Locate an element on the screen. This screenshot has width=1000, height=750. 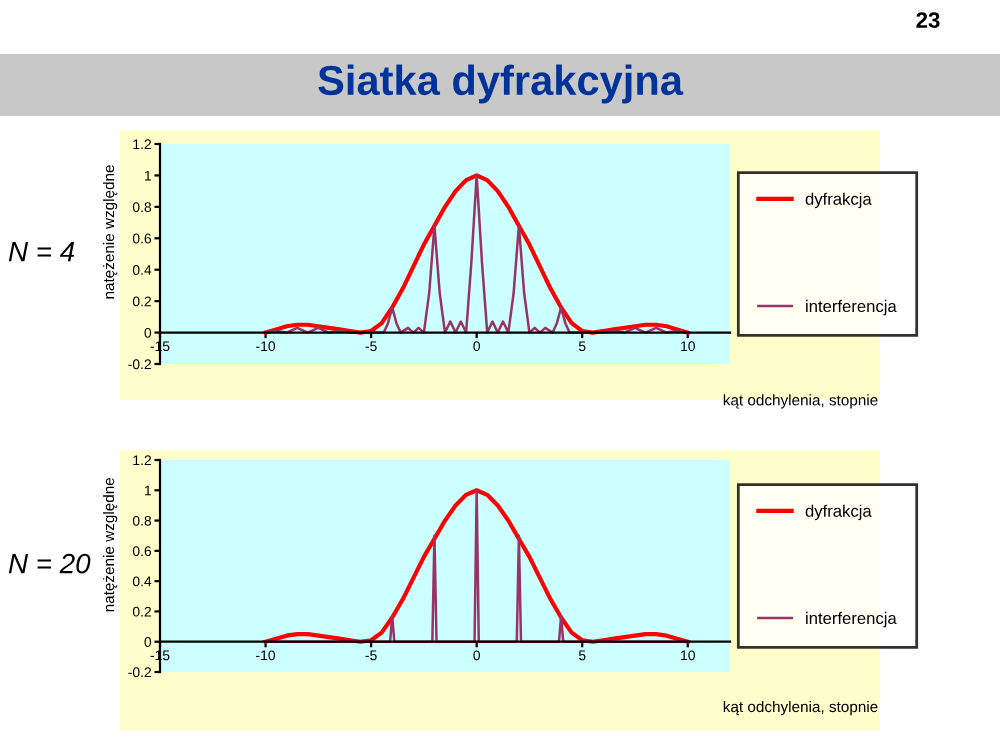
chart-title: Siatka dyfrakcyjna is located at coordinates (501, 84).